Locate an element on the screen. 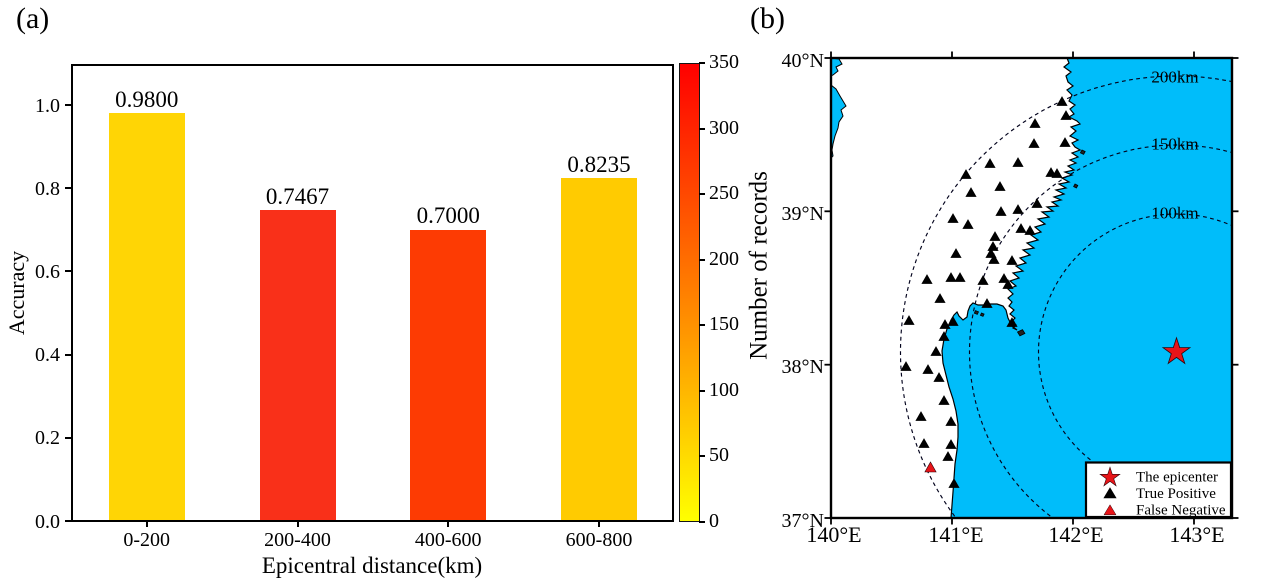 The width and height of the screenshot is (1269, 584). svg-text: 150km is located at coordinates (1174, 144).